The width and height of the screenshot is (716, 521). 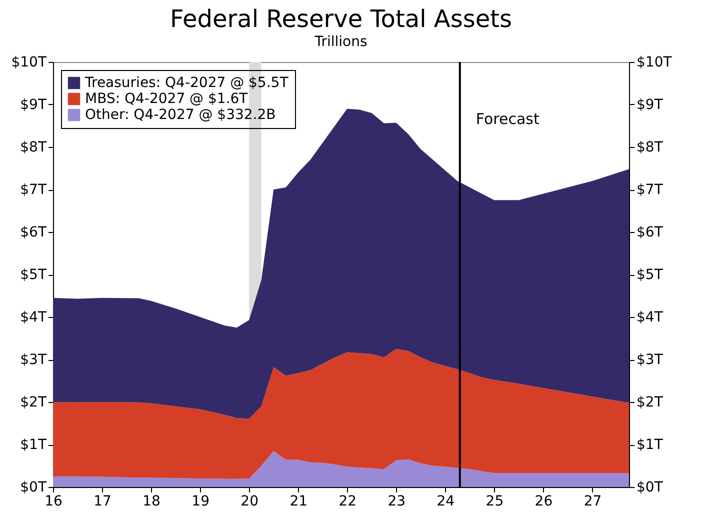 I want to click on y-tick-label: $4T, so click(x=33, y=318).